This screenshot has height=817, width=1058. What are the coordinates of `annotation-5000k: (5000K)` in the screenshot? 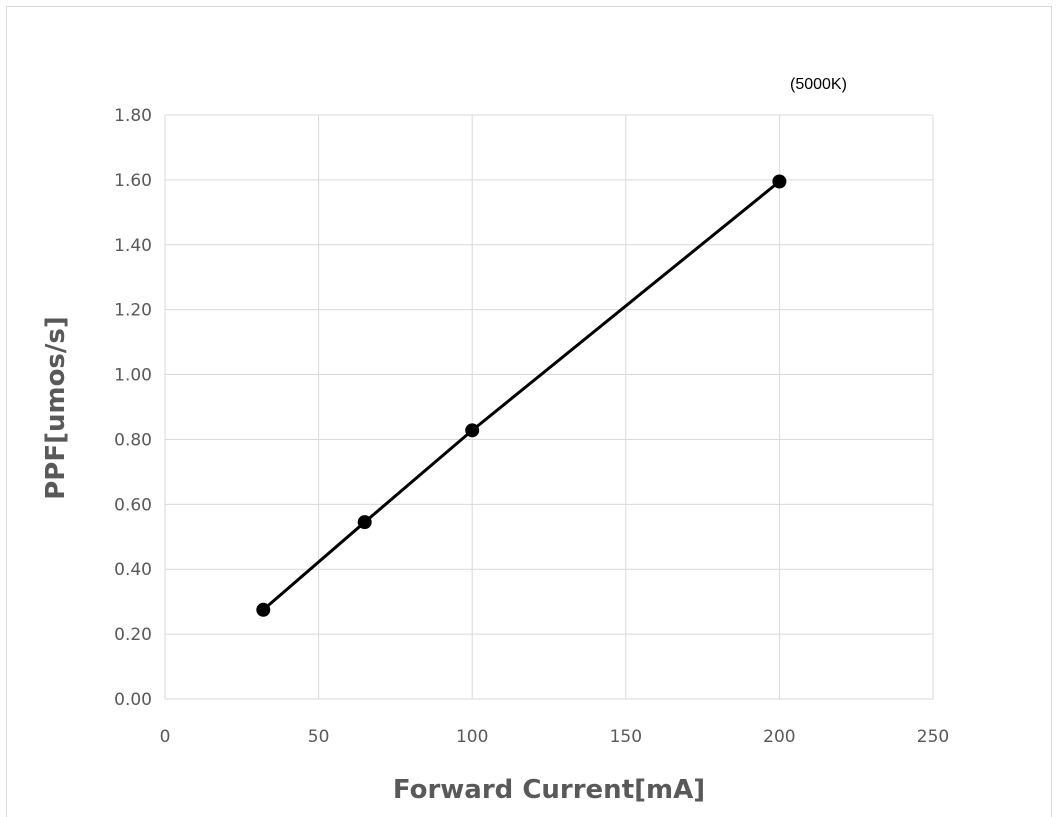 It's located at (818, 84).